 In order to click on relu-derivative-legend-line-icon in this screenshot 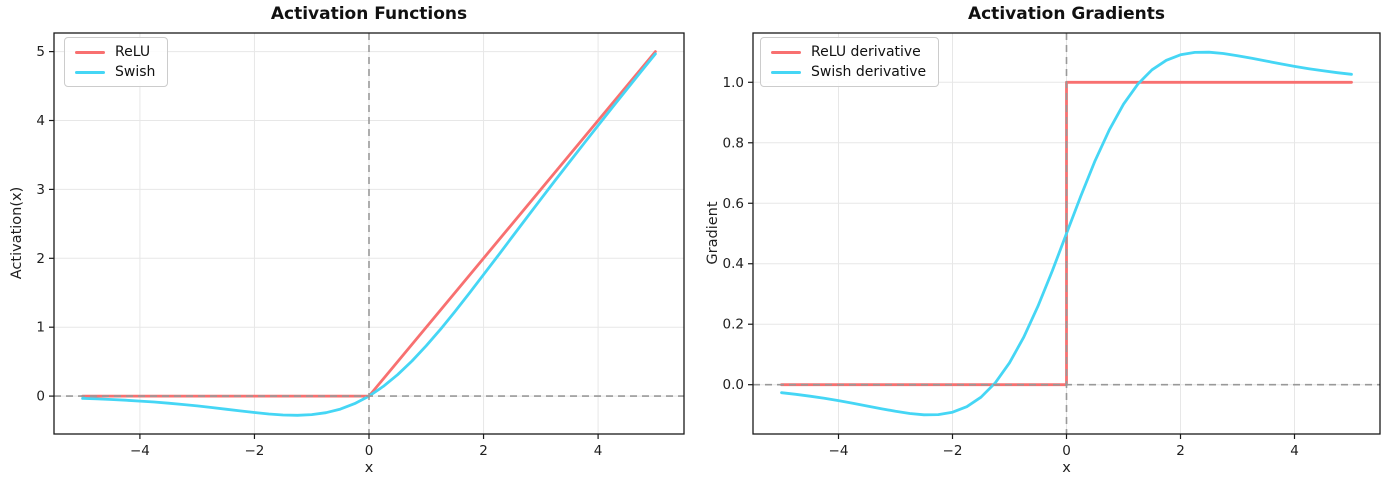, I will do `click(786, 52)`.